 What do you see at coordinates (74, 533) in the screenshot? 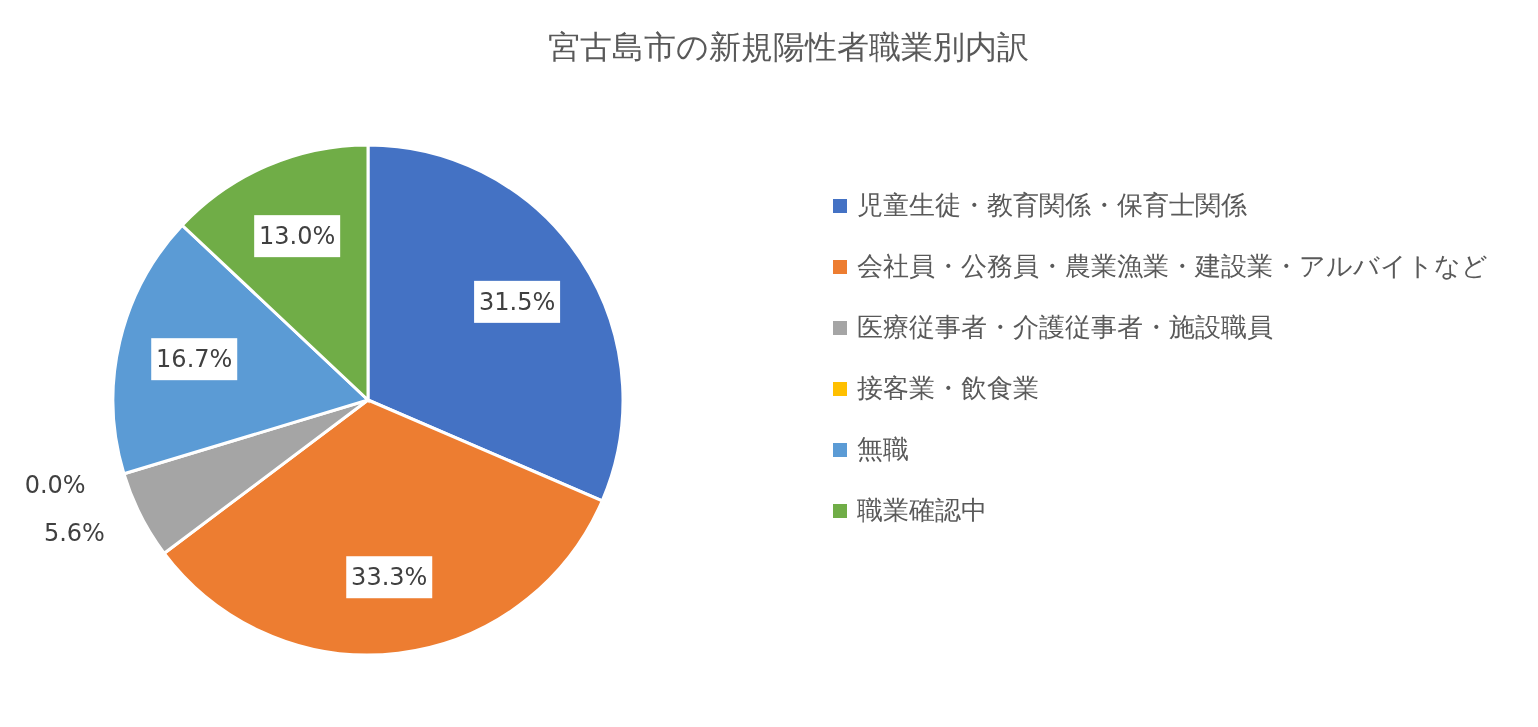
I see `data-label: 5.6%` at bounding box center [74, 533].